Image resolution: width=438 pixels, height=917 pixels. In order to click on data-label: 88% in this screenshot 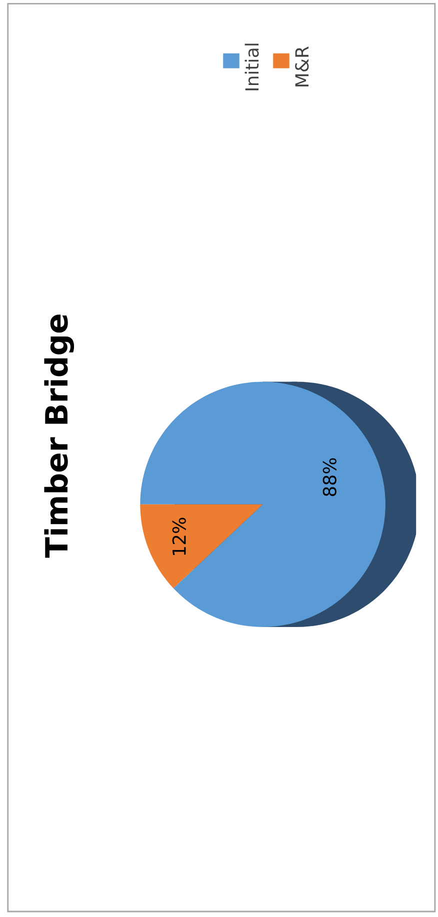, I will do `click(329, 477)`.